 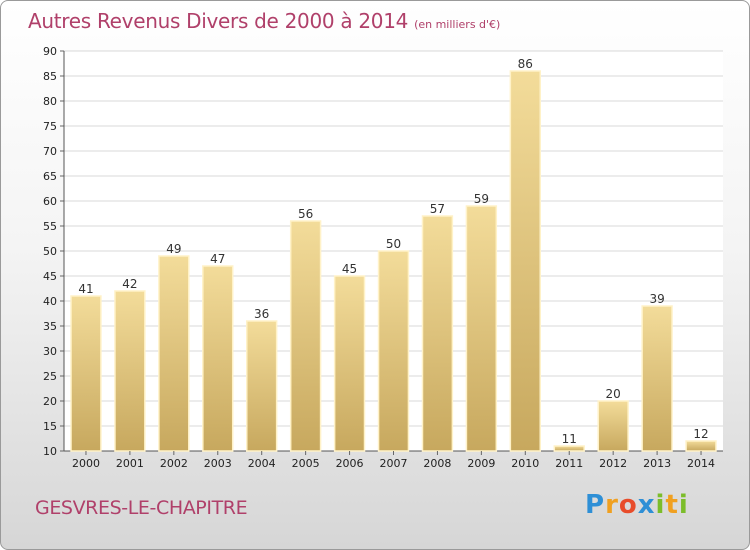 I want to click on data-label-2004: 36, so click(x=261, y=314).